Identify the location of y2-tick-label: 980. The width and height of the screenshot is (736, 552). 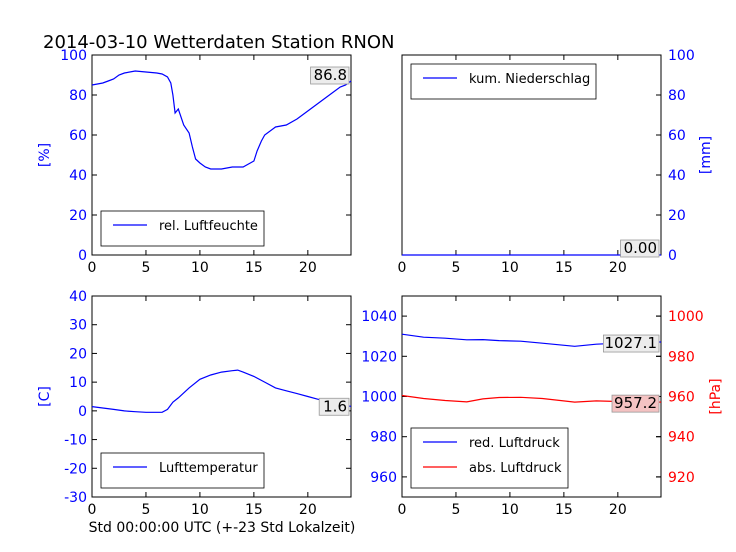
(681, 357).